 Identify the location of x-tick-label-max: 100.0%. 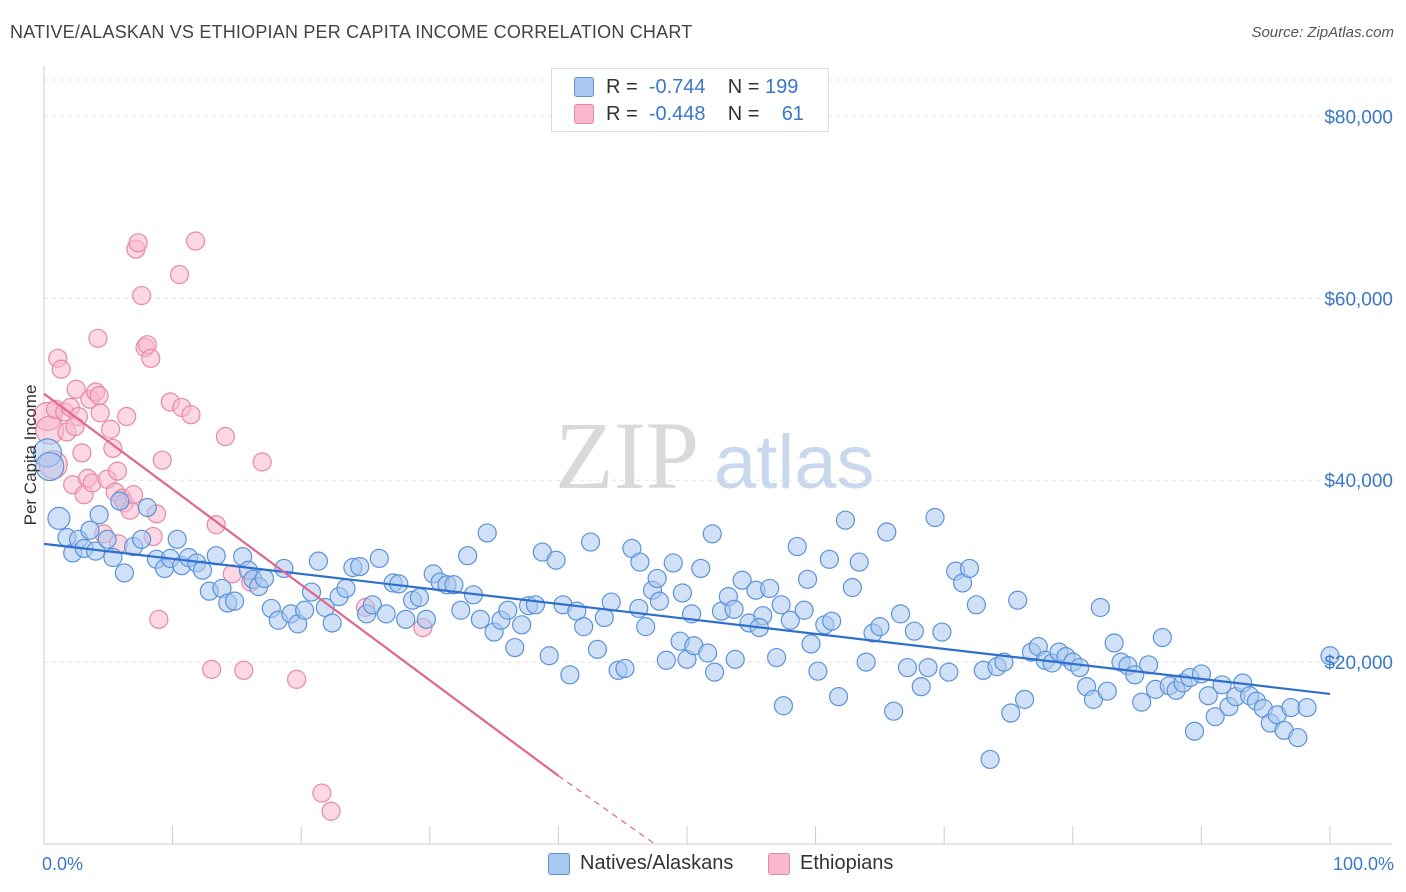
(1363, 864).